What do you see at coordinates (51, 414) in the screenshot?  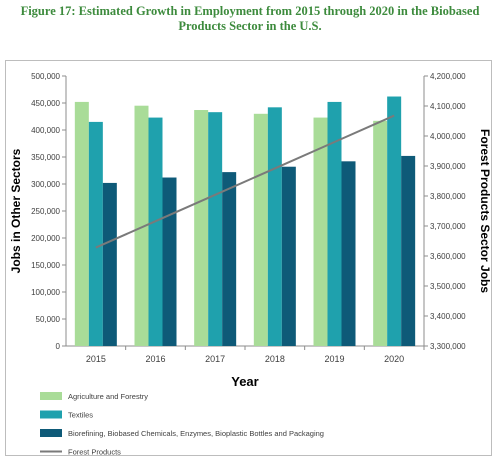 I see `legend-swatch-textiles` at bounding box center [51, 414].